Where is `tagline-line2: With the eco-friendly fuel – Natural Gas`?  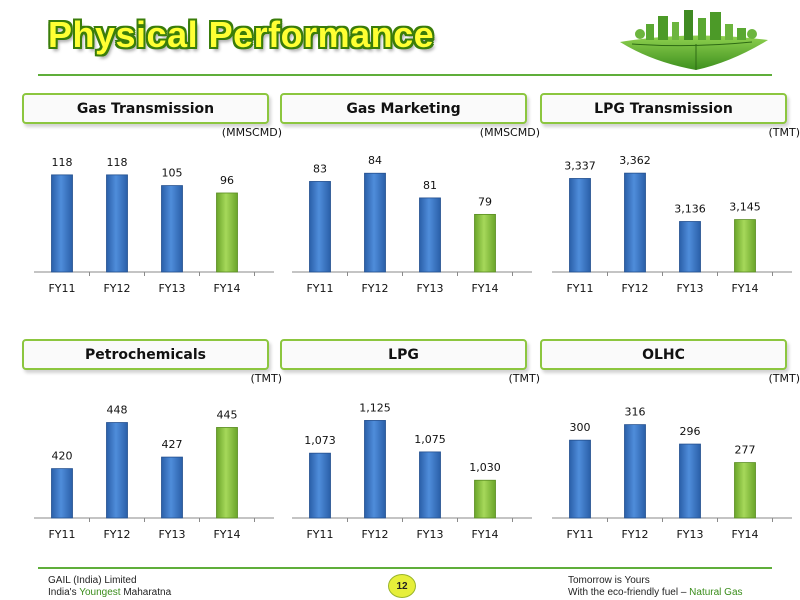
tagline-line2: With the eco-friendly fuel – Natural Gas is located at coordinates (655, 593).